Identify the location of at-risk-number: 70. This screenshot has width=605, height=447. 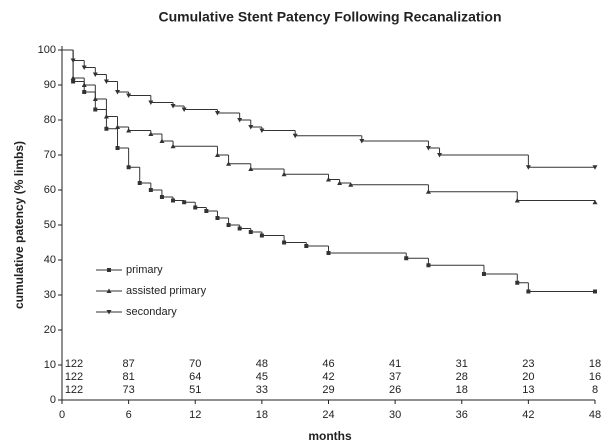
(195, 364).